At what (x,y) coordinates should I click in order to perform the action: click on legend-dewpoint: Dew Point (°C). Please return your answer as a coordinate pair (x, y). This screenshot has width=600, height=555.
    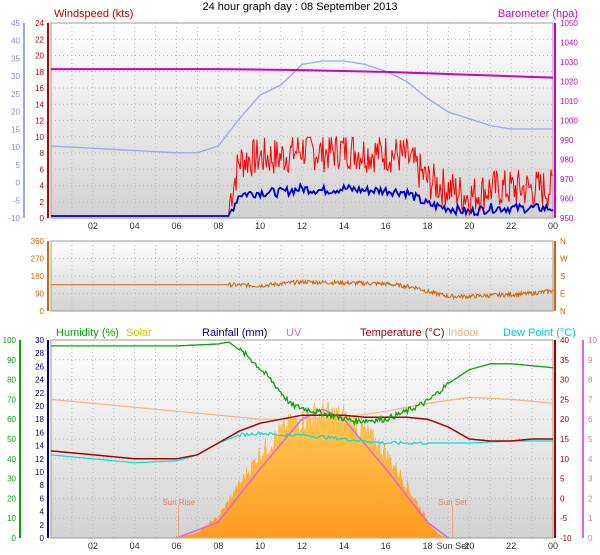
    Looking at the image, I should click on (539, 333).